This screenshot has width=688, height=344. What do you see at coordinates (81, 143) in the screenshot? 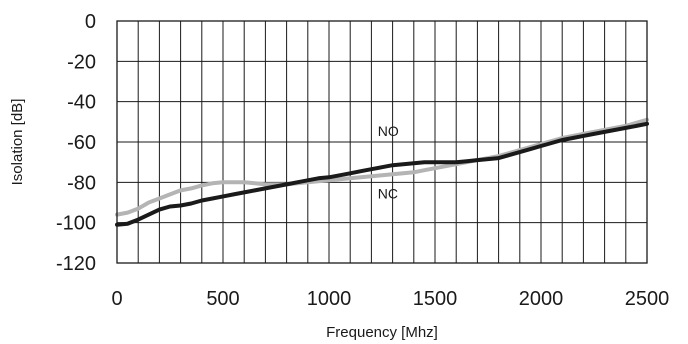
I see `y-tick-label: -60` at bounding box center [81, 143].